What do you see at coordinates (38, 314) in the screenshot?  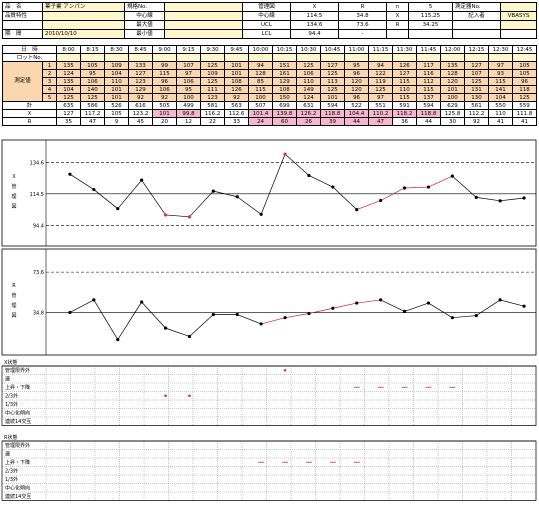 I see `center-line-label: 34.8` at bounding box center [38, 314].